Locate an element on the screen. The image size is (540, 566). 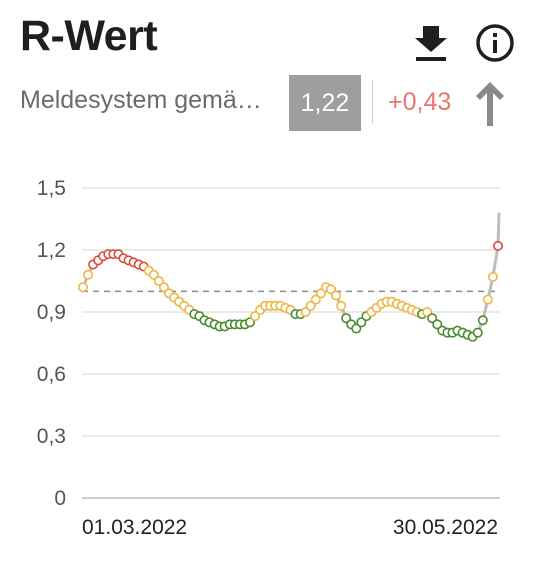
y-tick-label: 0 is located at coordinates (60, 498).